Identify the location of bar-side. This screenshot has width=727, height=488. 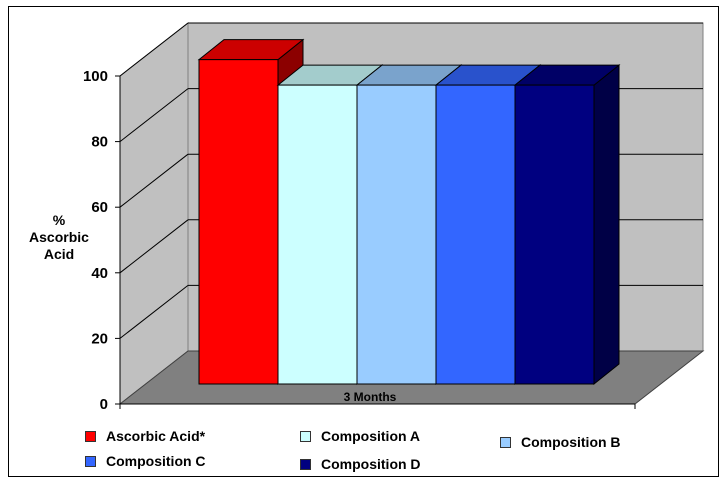
(606, 225).